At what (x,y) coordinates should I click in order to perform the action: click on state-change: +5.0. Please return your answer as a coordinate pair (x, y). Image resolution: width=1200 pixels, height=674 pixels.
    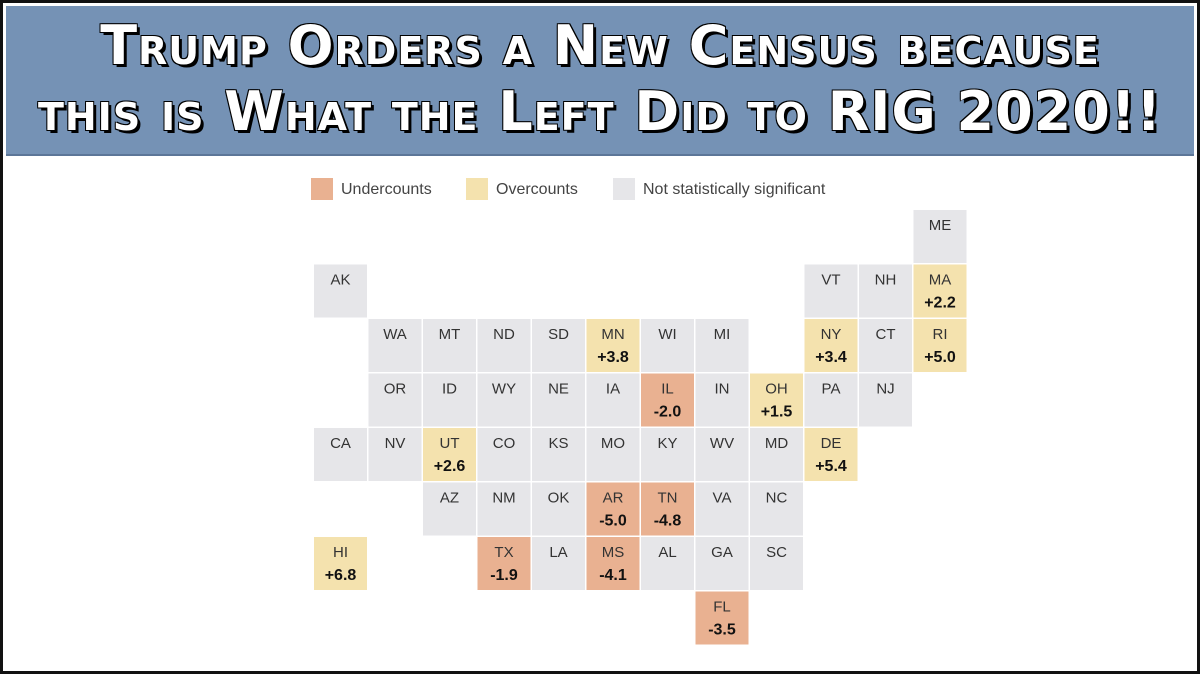
    Looking at the image, I should click on (940, 357).